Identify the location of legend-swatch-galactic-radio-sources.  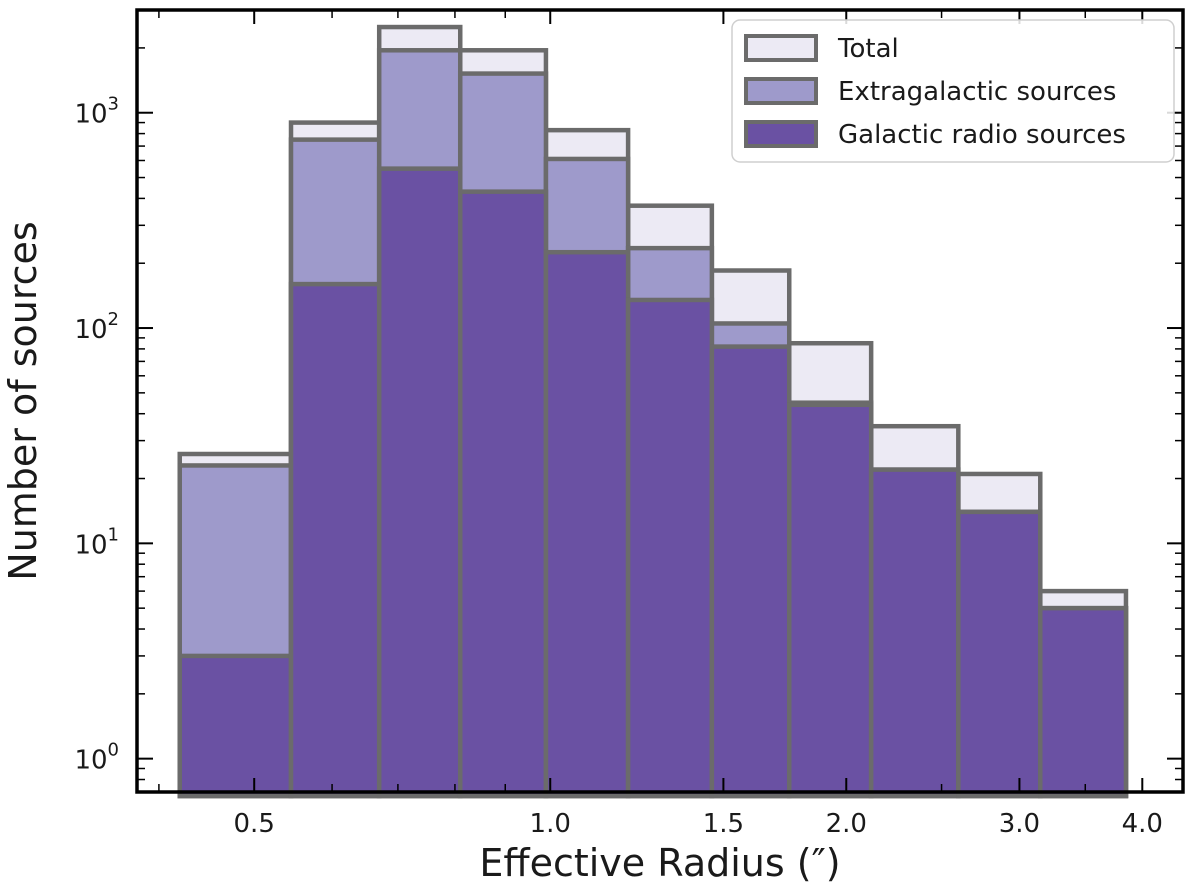
(781, 134).